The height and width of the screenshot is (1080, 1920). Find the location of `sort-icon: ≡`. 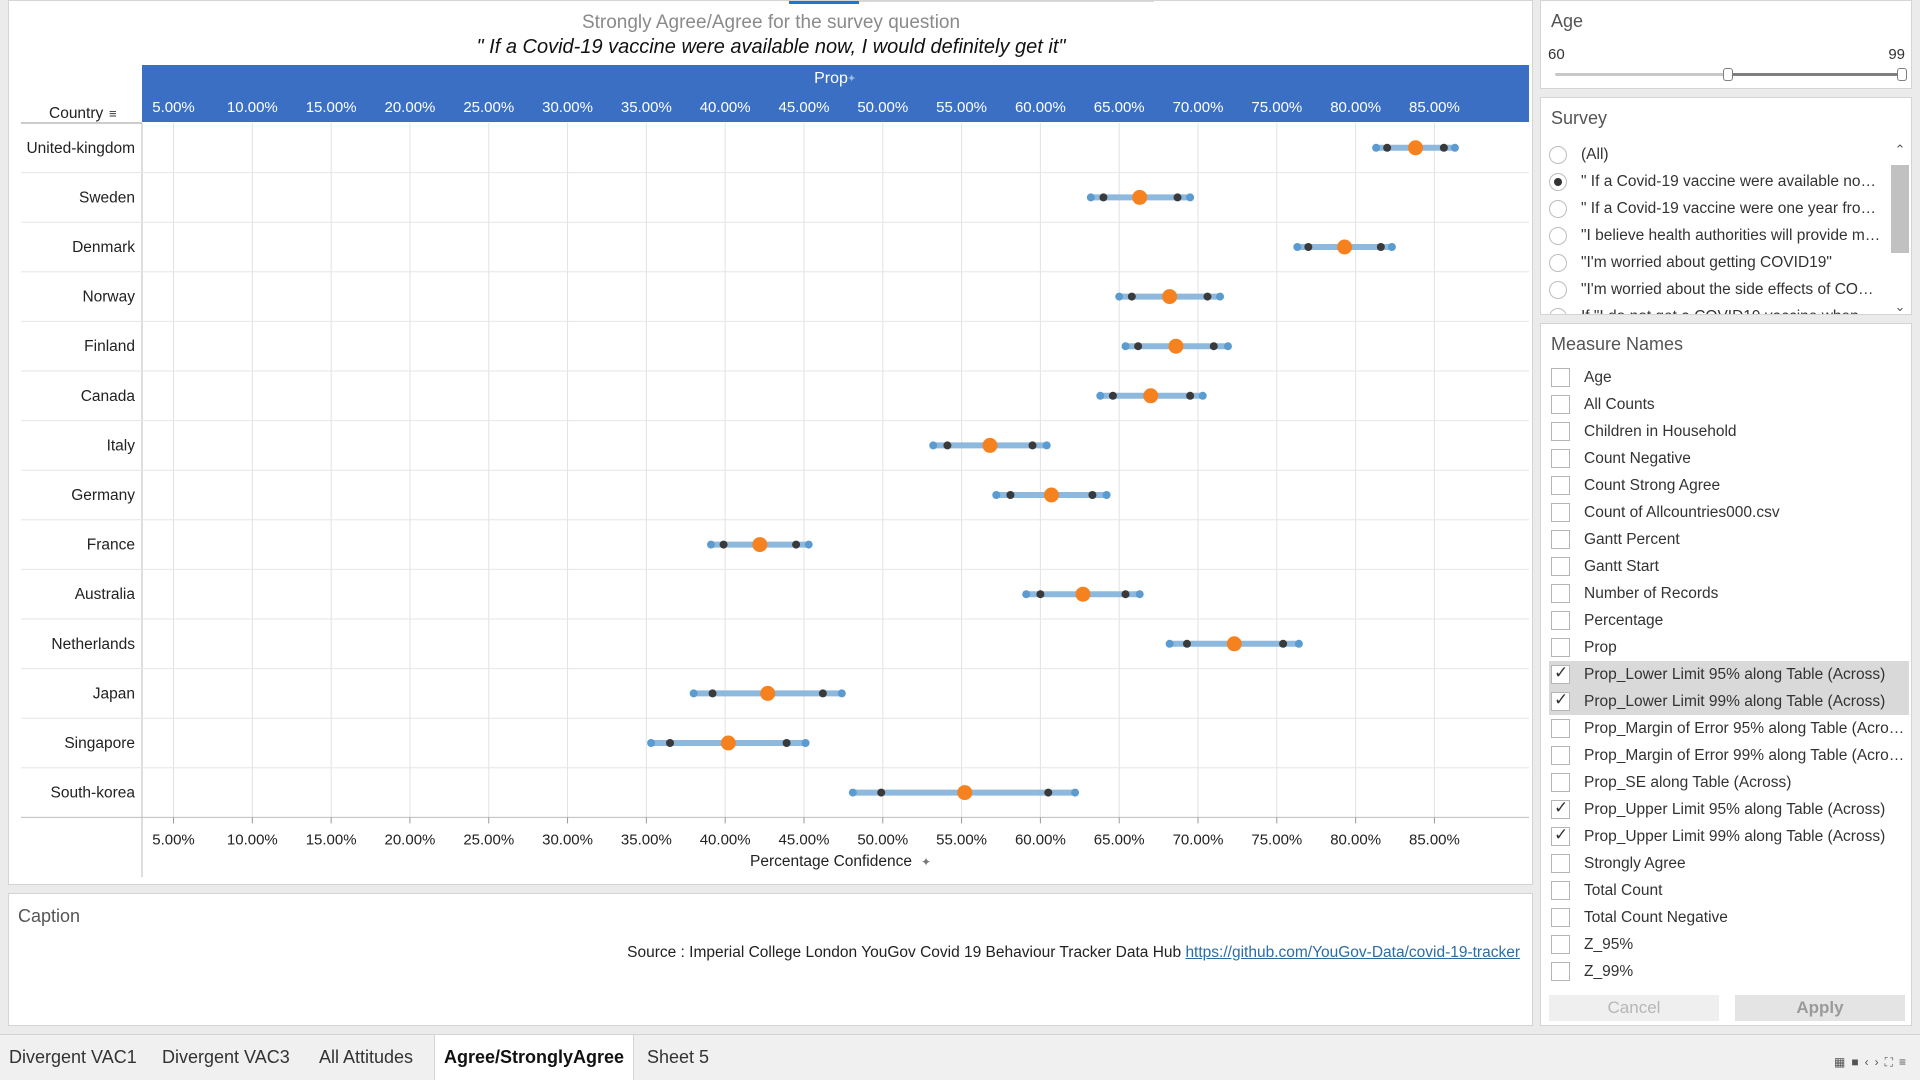

sort-icon: ≡ is located at coordinates (113, 113).